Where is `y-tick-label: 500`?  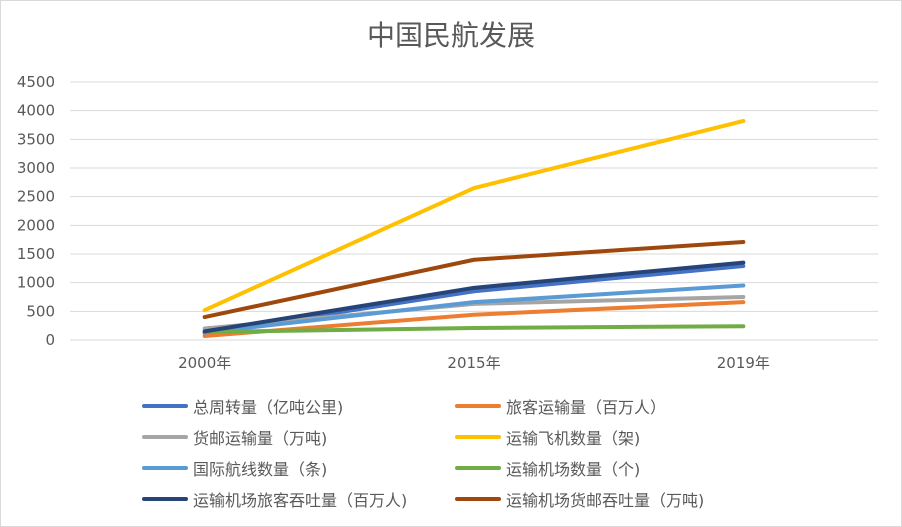
y-tick-label: 500 is located at coordinates (40, 311).